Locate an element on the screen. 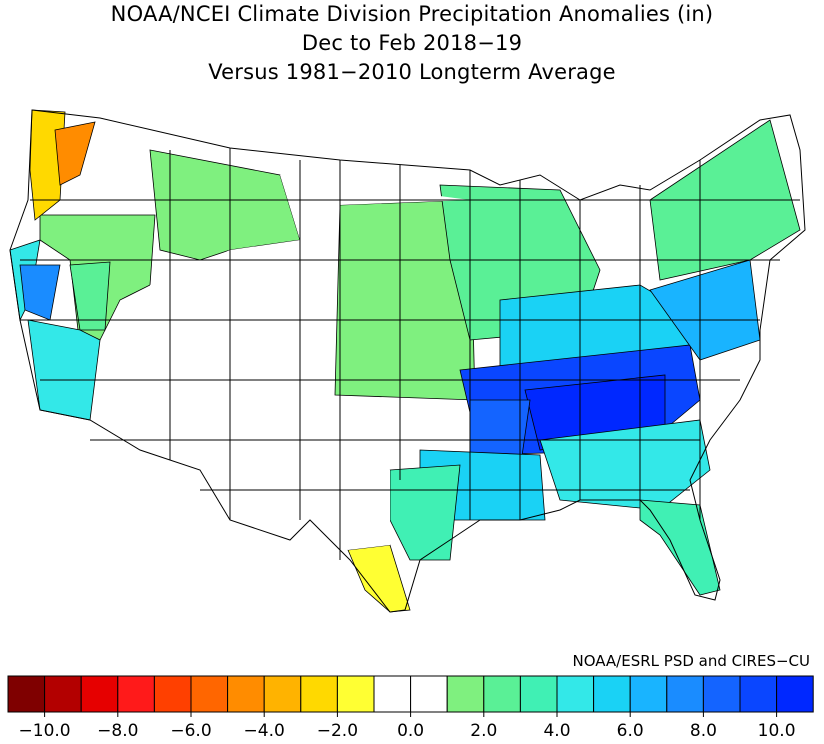 The image size is (824, 744). legend-tick-label: 2.0 is located at coordinates (483, 731).